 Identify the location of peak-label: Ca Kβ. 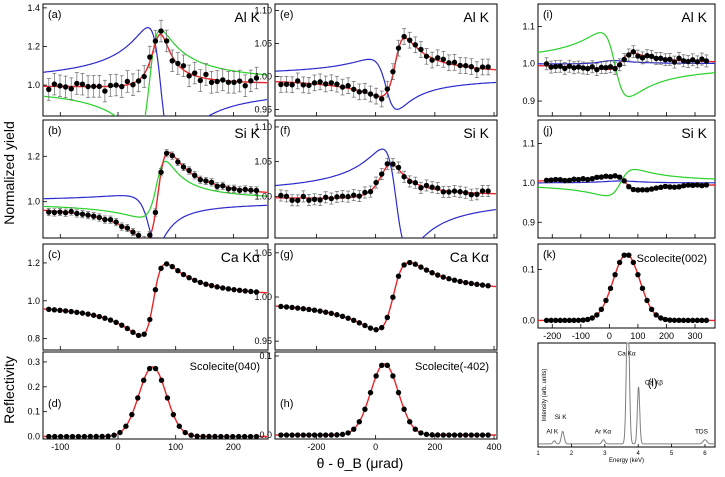
(654, 383).